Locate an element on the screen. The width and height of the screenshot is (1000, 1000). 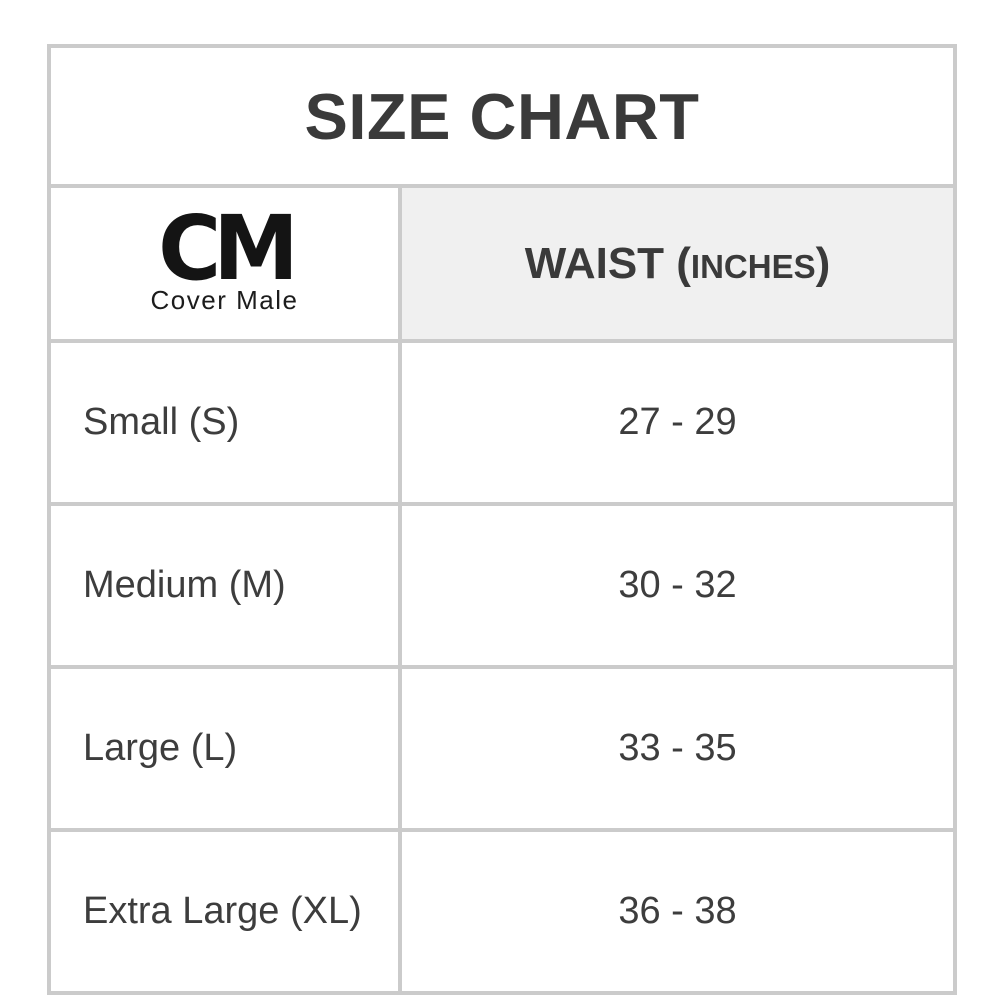
cover-male-logo: CM Cover Male is located at coordinates (224, 256).